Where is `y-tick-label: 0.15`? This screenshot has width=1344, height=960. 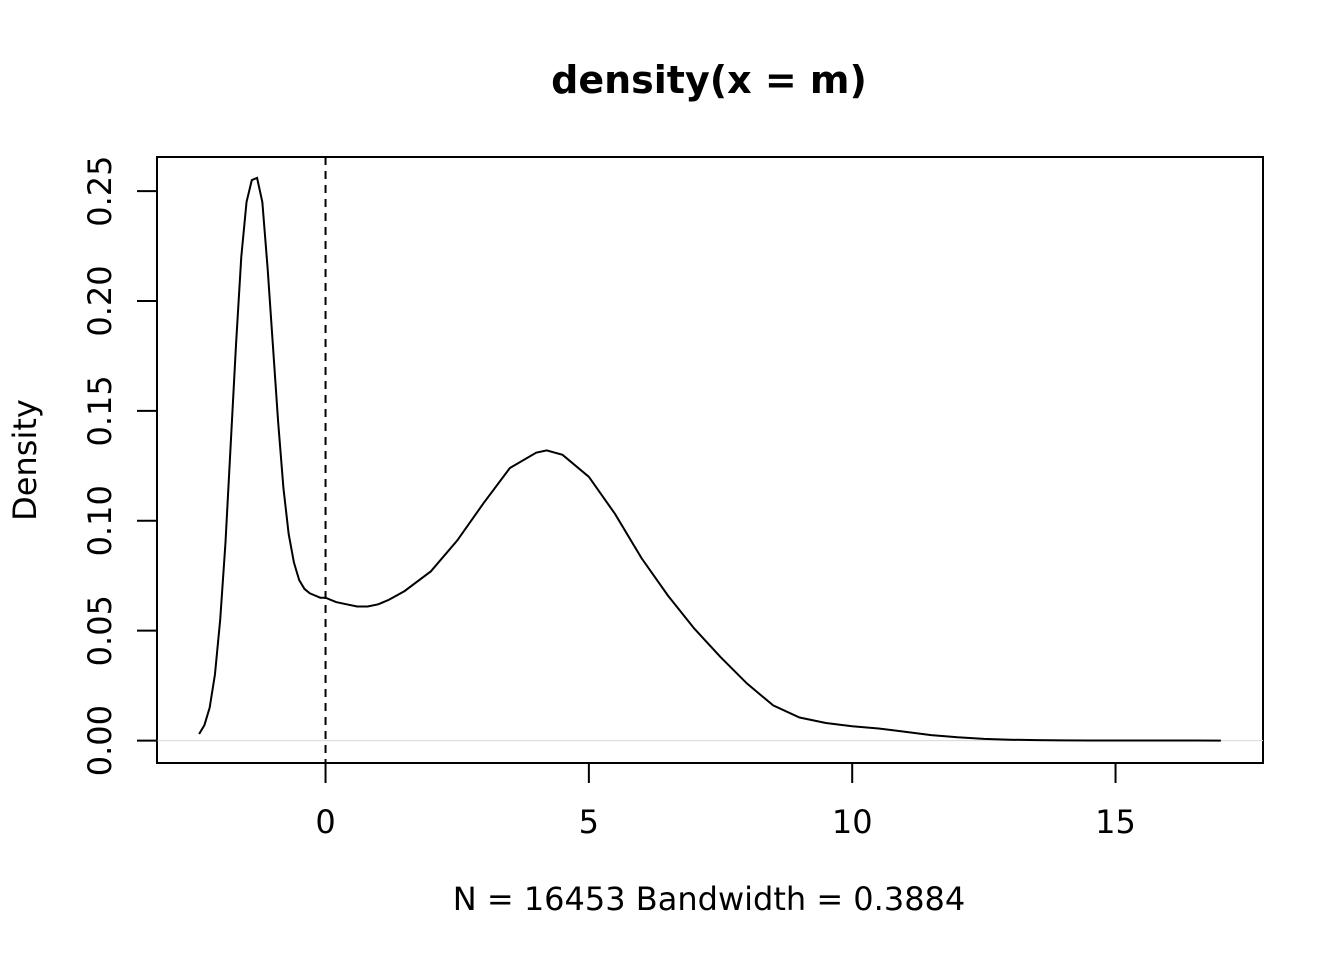 y-tick-label: 0.15 is located at coordinates (100, 410).